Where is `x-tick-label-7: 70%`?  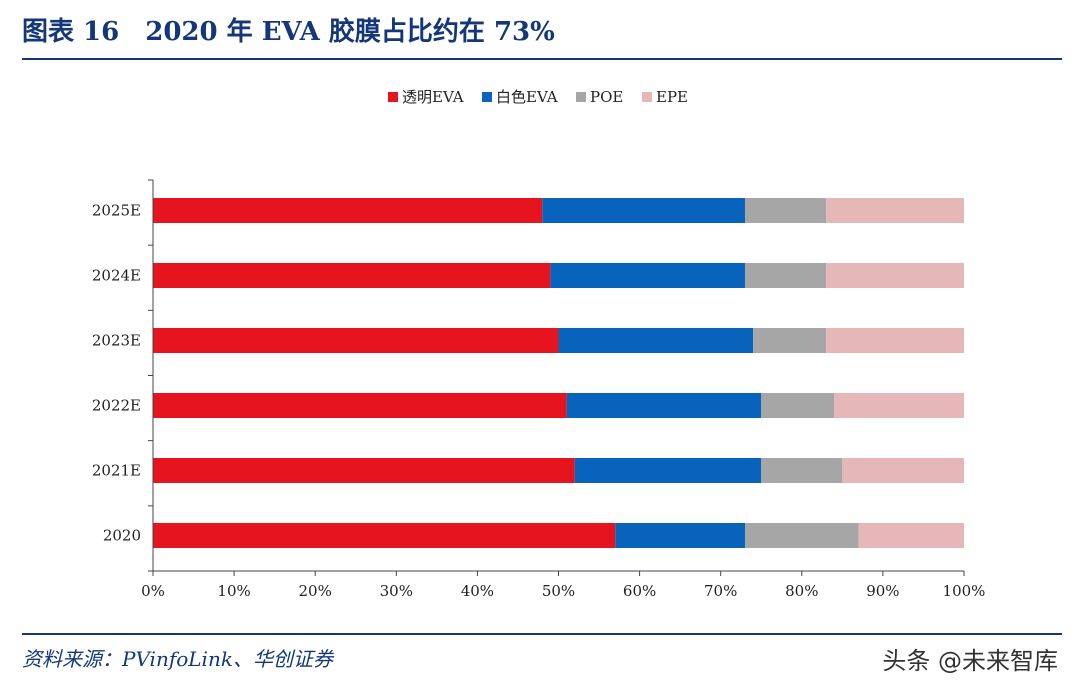 x-tick-label-7: 70% is located at coordinates (720, 591).